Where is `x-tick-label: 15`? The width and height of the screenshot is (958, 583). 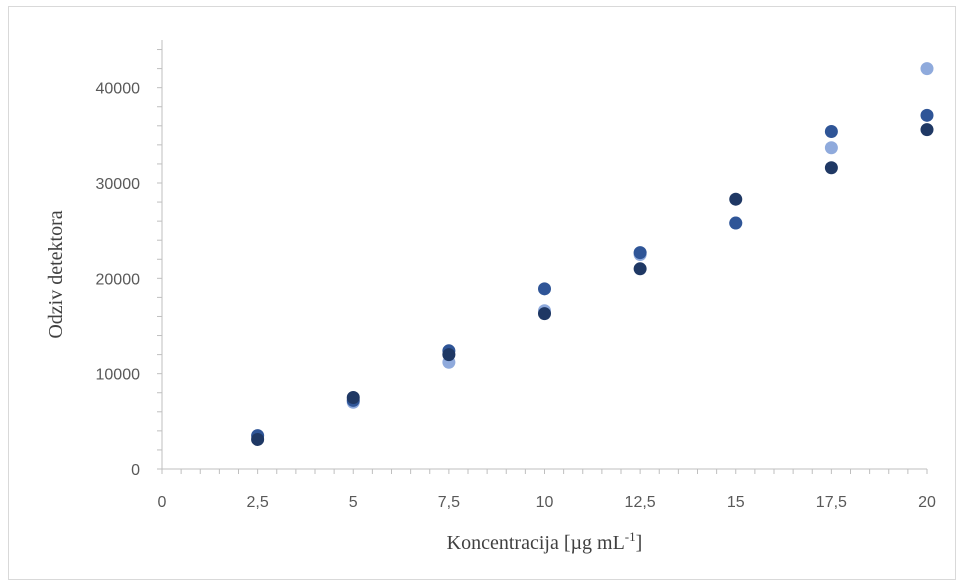 x-tick-label: 15 is located at coordinates (736, 502).